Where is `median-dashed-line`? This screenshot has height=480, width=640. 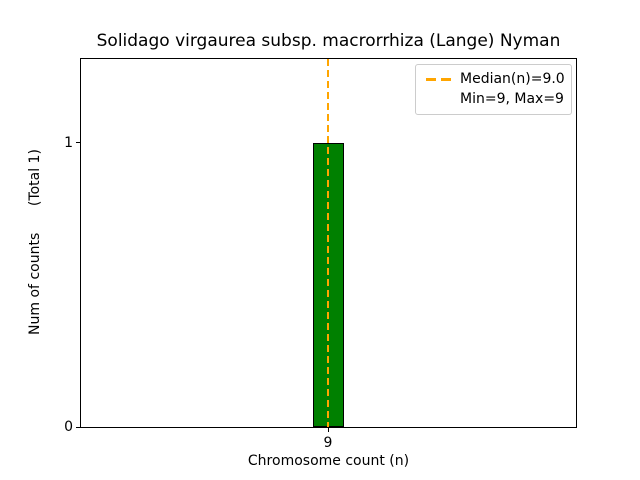
median-dashed-line is located at coordinates (328, 243).